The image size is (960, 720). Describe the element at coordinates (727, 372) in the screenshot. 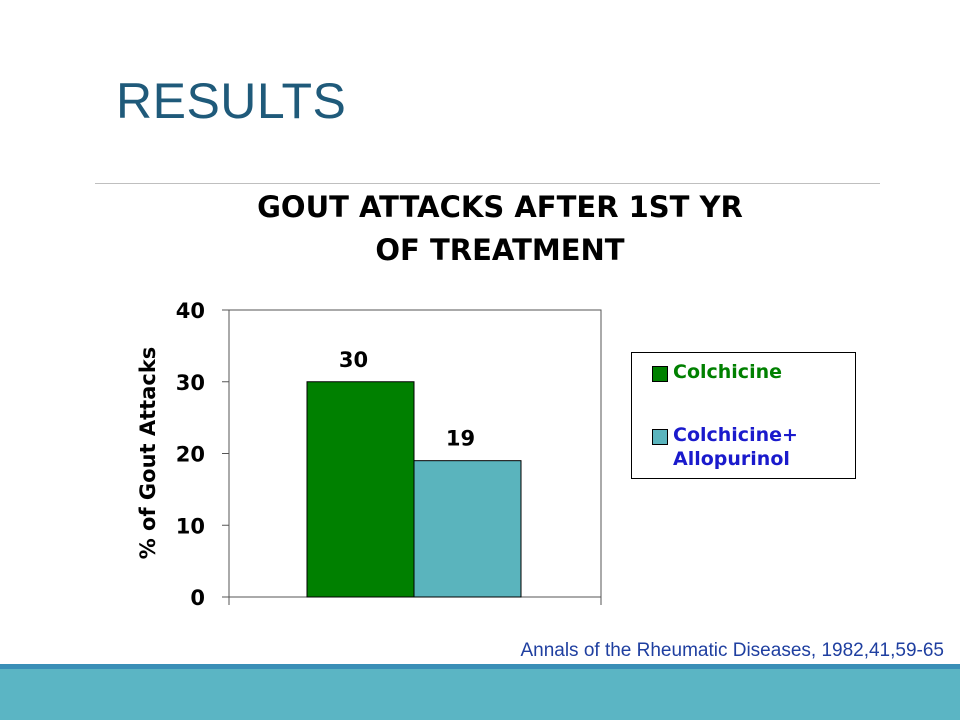

I see `legend-label-colchicine: Colchicine` at that location.